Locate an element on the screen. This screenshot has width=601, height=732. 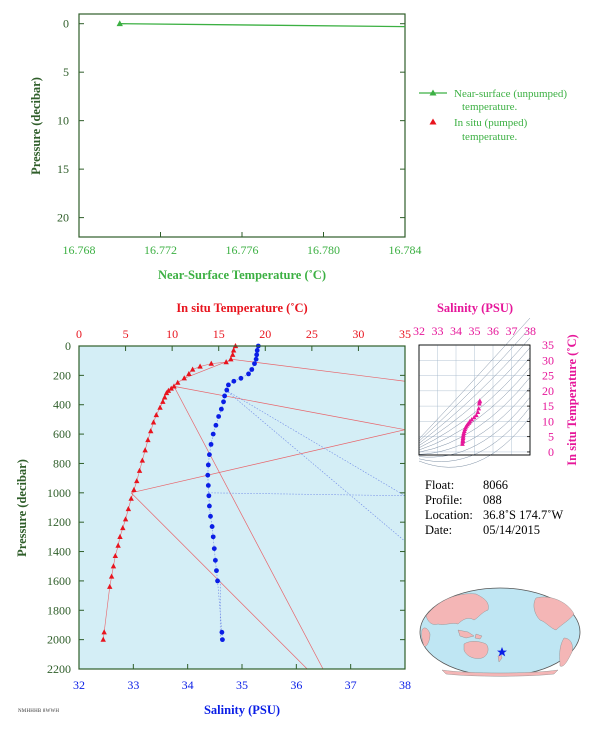
date-label: Date: is located at coordinates (439, 530).